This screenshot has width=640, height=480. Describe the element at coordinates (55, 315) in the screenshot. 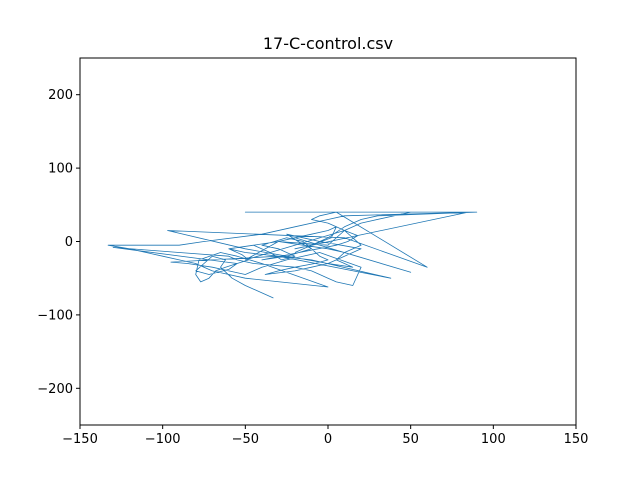

I see `y-tick-label: −100` at that location.